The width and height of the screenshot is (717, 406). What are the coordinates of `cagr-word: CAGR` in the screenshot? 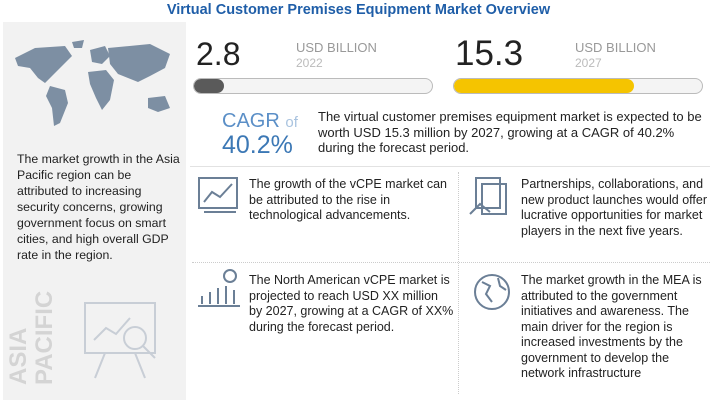 It's located at (251, 121).